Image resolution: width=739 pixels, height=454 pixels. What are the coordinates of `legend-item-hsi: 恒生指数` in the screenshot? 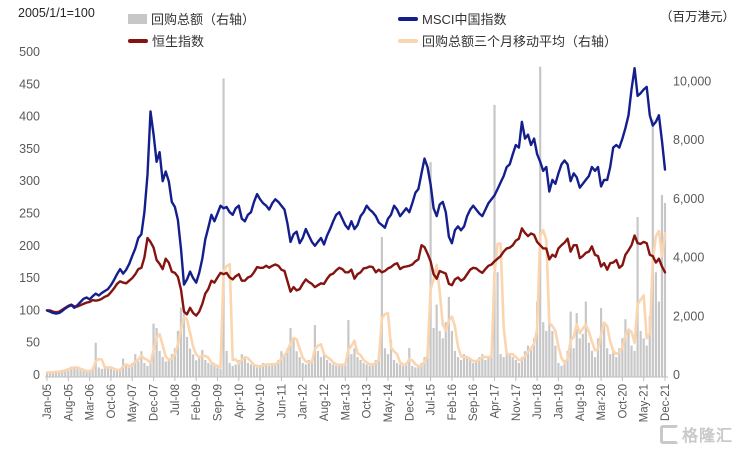 It's located at (166, 40).